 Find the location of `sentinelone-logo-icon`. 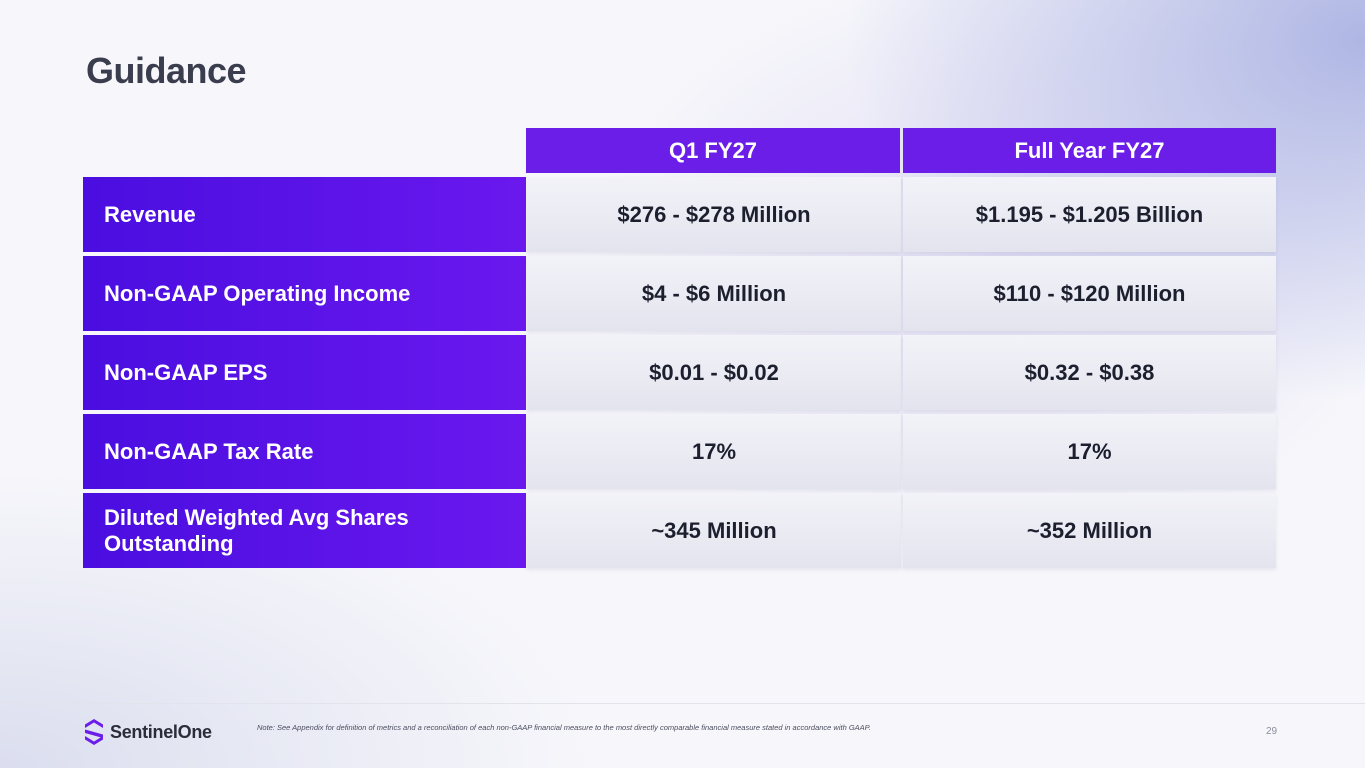

sentinelone-logo-icon is located at coordinates (94, 732).